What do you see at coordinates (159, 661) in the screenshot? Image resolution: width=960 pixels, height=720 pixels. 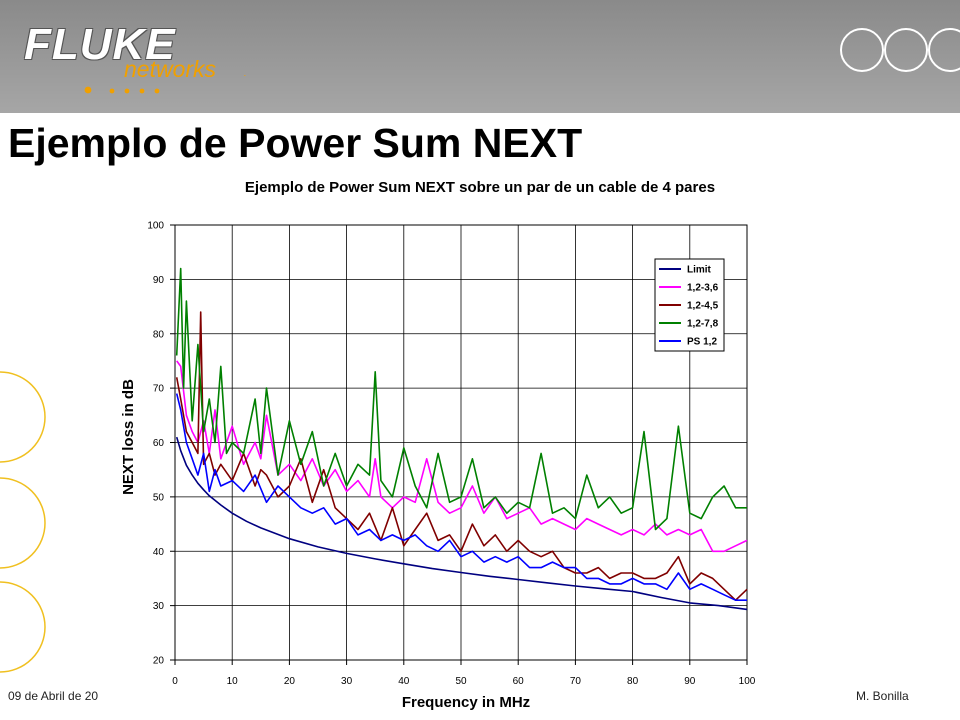 I see `y-tick-label: 20` at bounding box center [159, 661].